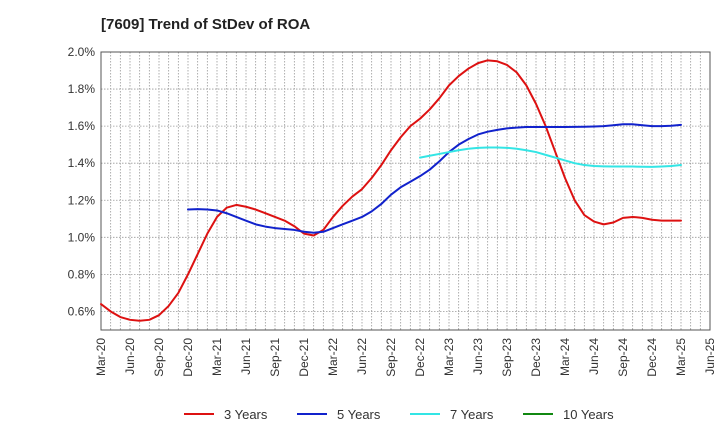 The width and height of the screenshot is (720, 440). What do you see at coordinates (246, 414) in the screenshot?
I see `legend-label-3-years: 3 Years` at bounding box center [246, 414].